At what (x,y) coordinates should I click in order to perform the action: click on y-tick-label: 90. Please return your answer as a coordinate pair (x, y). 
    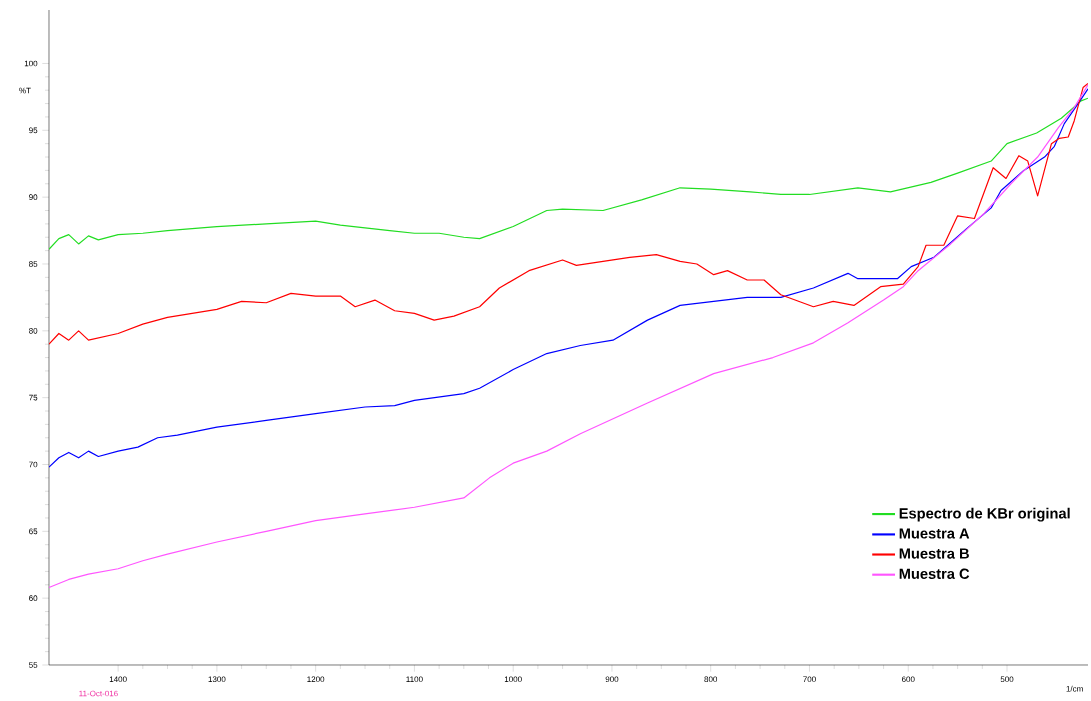
    Looking at the image, I should click on (33, 197).